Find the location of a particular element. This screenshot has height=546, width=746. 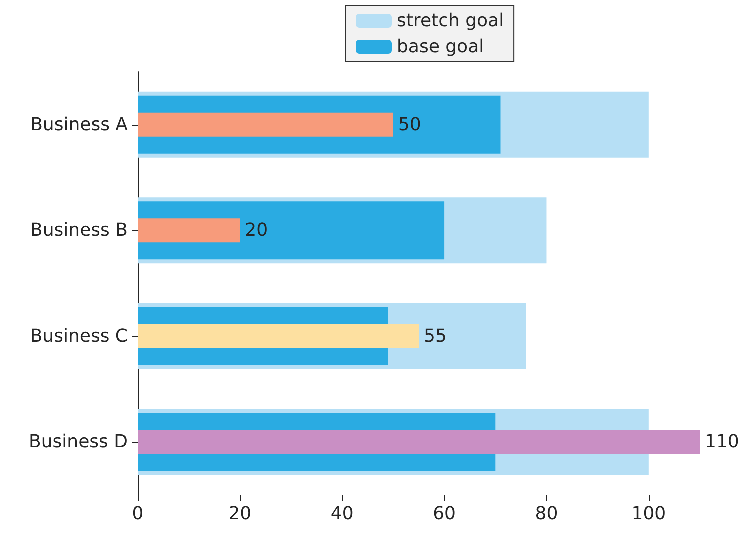

y-tick-label: Business C is located at coordinates (79, 336).